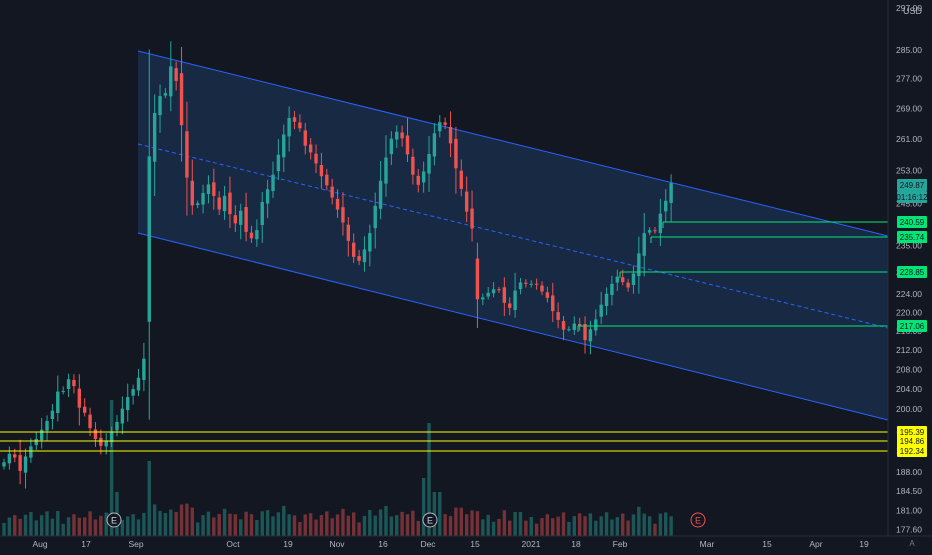 Image resolution: width=932 pixels, height=555 pixels. I want to click on level-price-badge: 217.06, so click(912, 326).